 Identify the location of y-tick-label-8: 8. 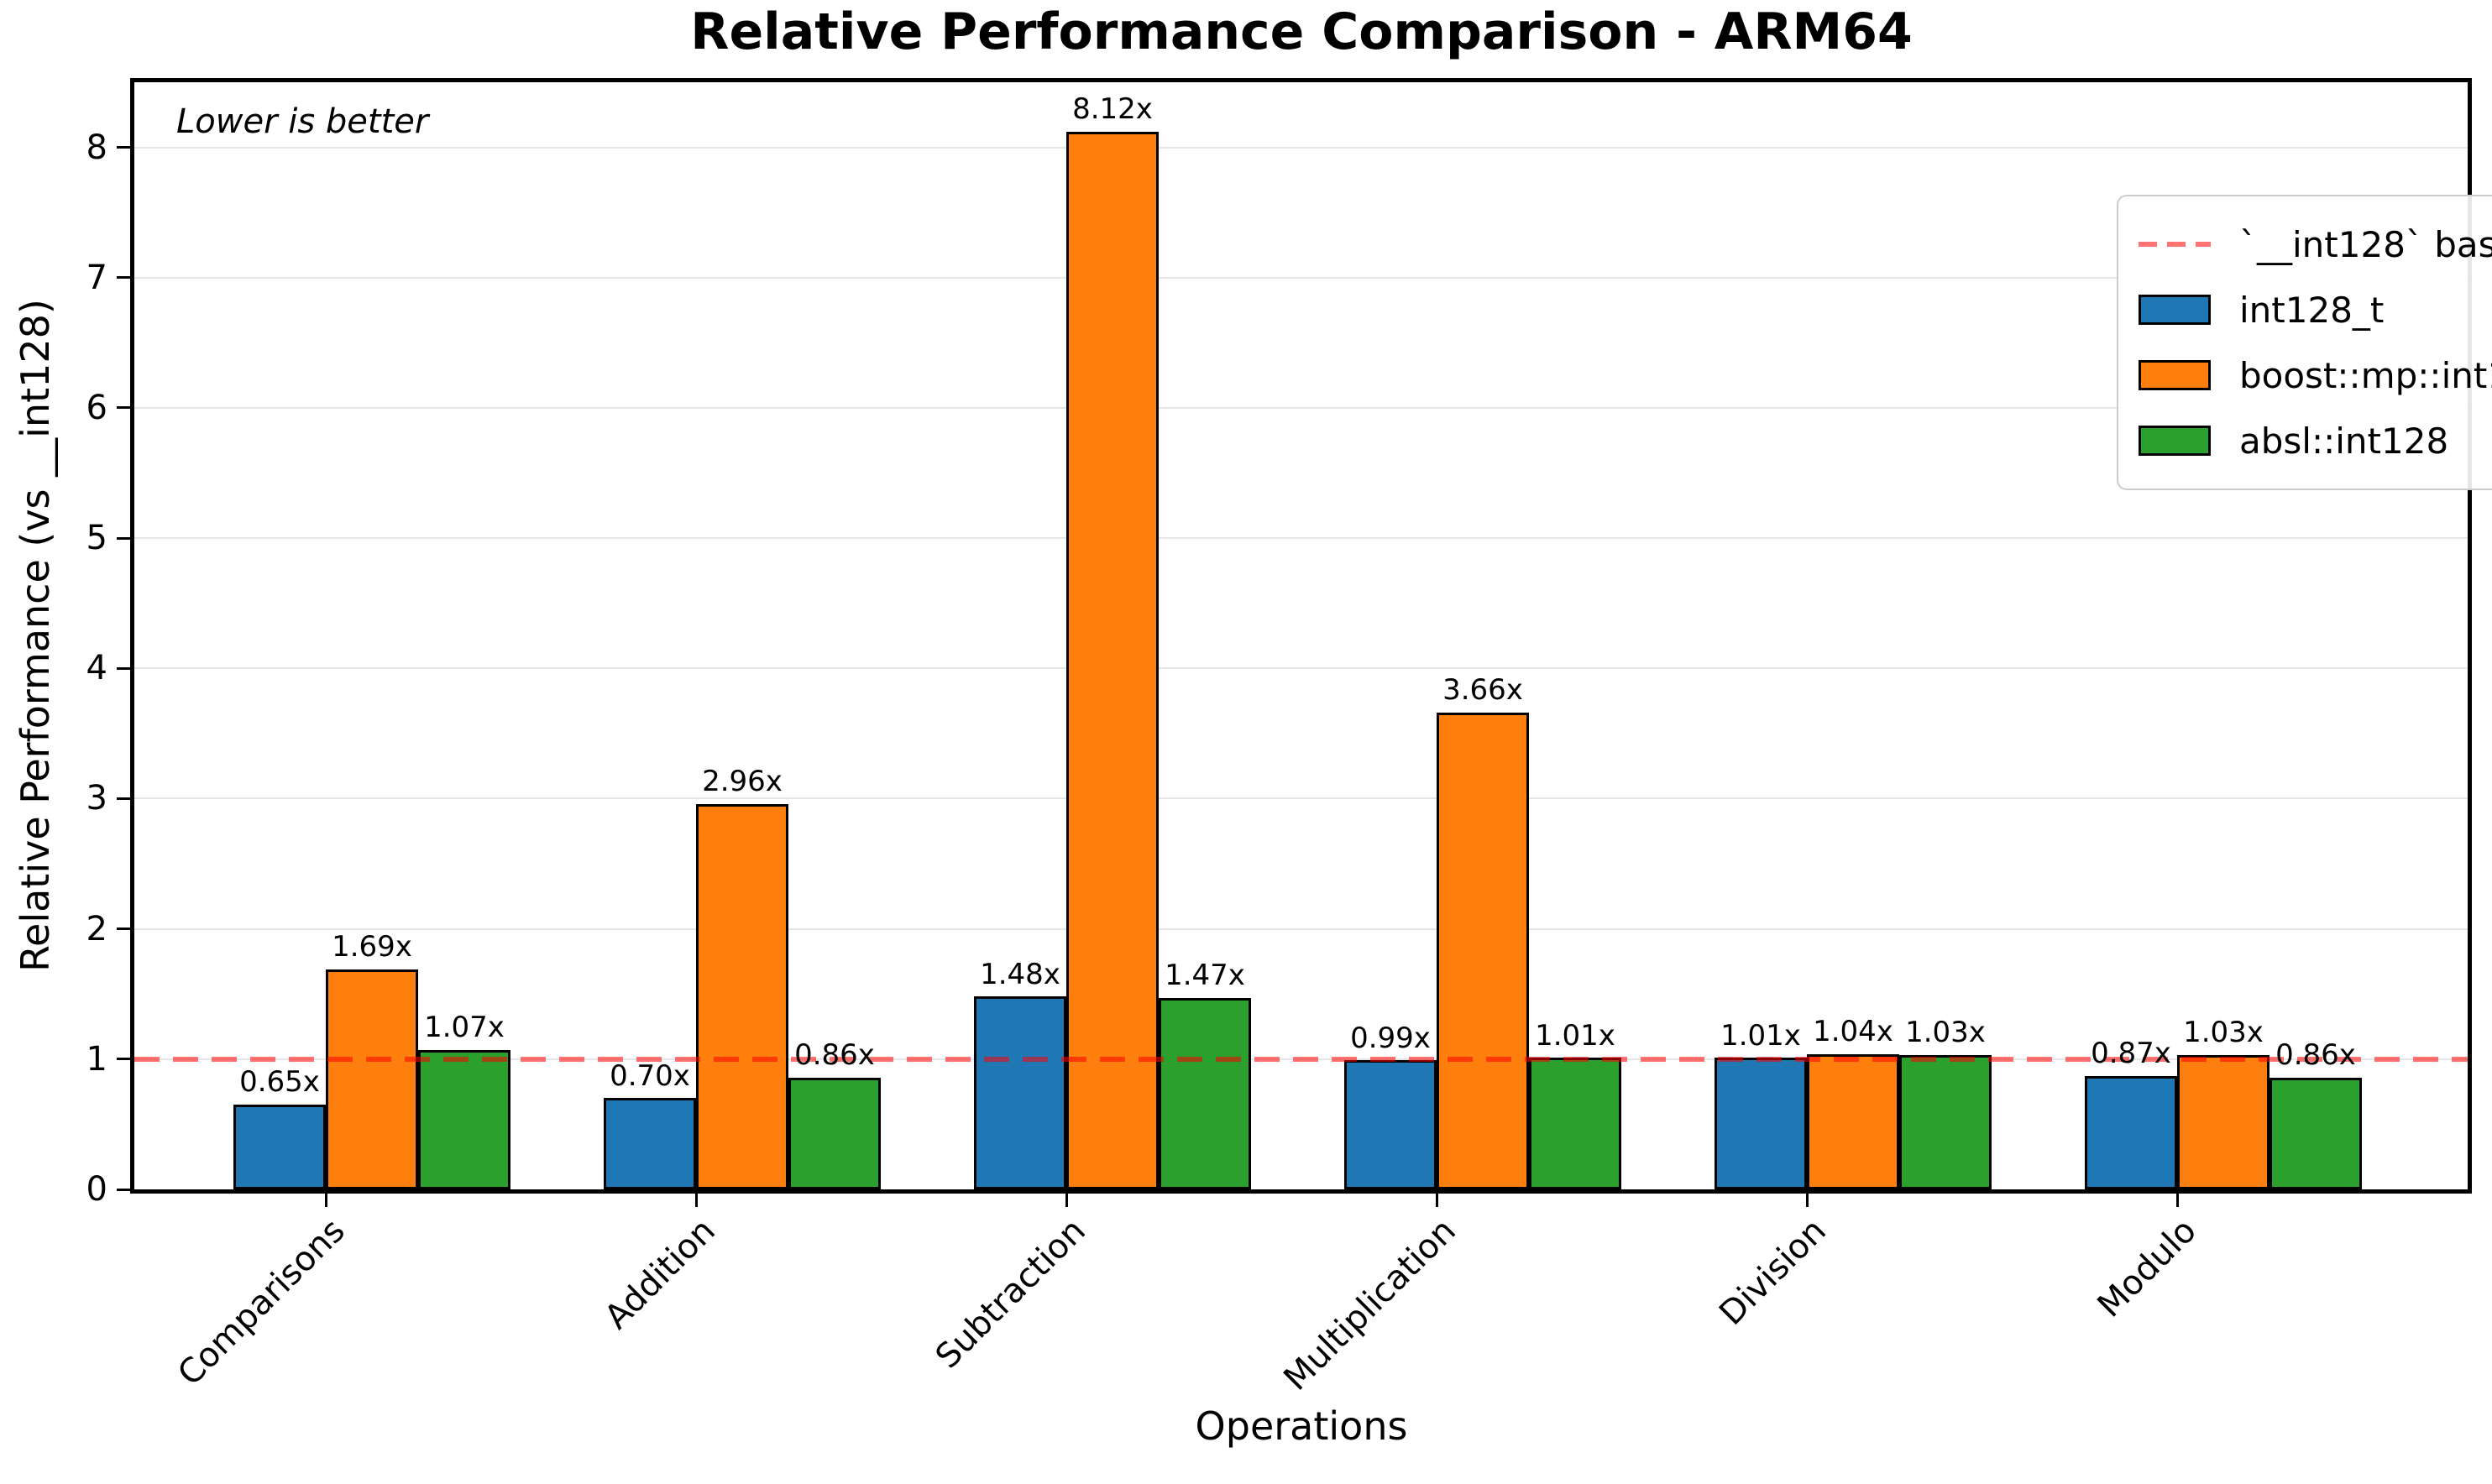
(97, 147).